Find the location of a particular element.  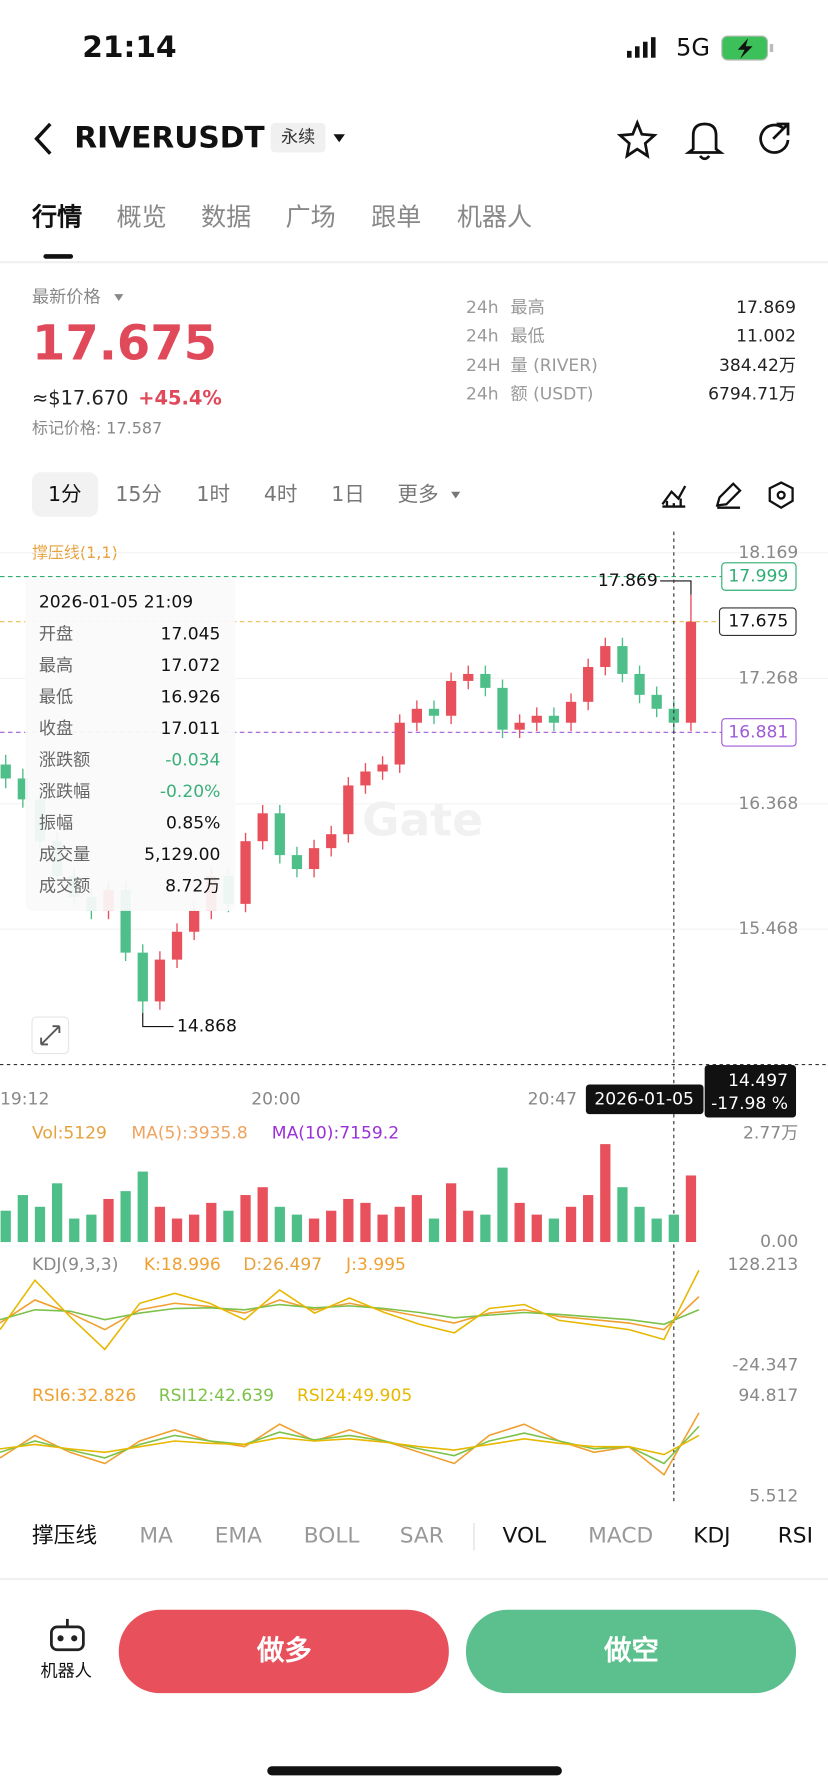

low-label: 14.868 is located at coordinates (207, 1027).